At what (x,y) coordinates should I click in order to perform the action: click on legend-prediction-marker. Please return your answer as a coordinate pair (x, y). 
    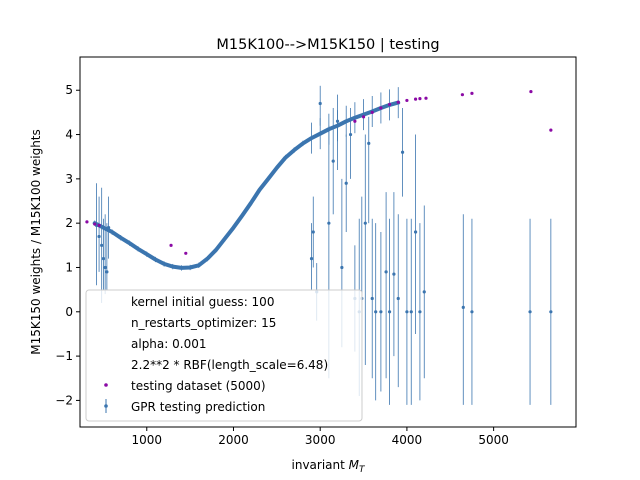
    Looking at the image, I should click on (106, 406).